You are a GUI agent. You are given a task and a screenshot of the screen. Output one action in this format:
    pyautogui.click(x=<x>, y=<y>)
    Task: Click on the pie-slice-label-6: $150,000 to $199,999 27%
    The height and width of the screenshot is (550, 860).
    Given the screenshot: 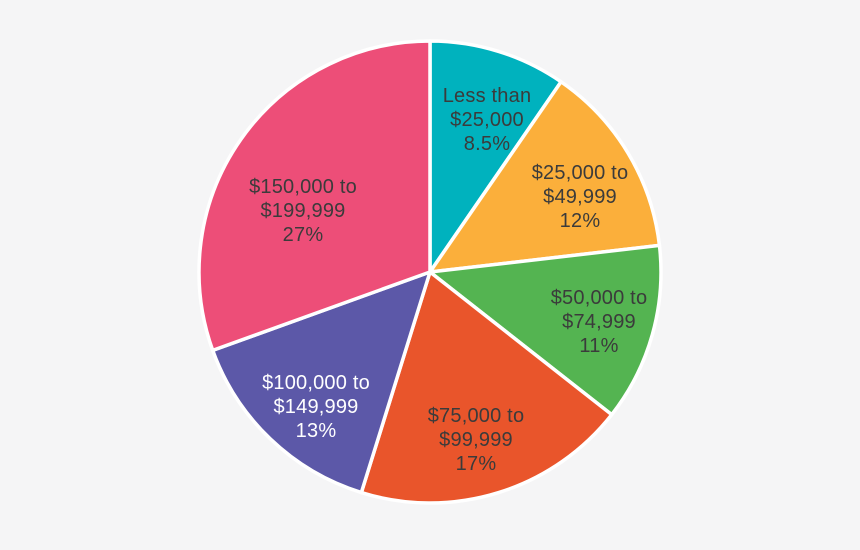 What is the action you would take?
    pyautogui.click(x=303, y=211)
    